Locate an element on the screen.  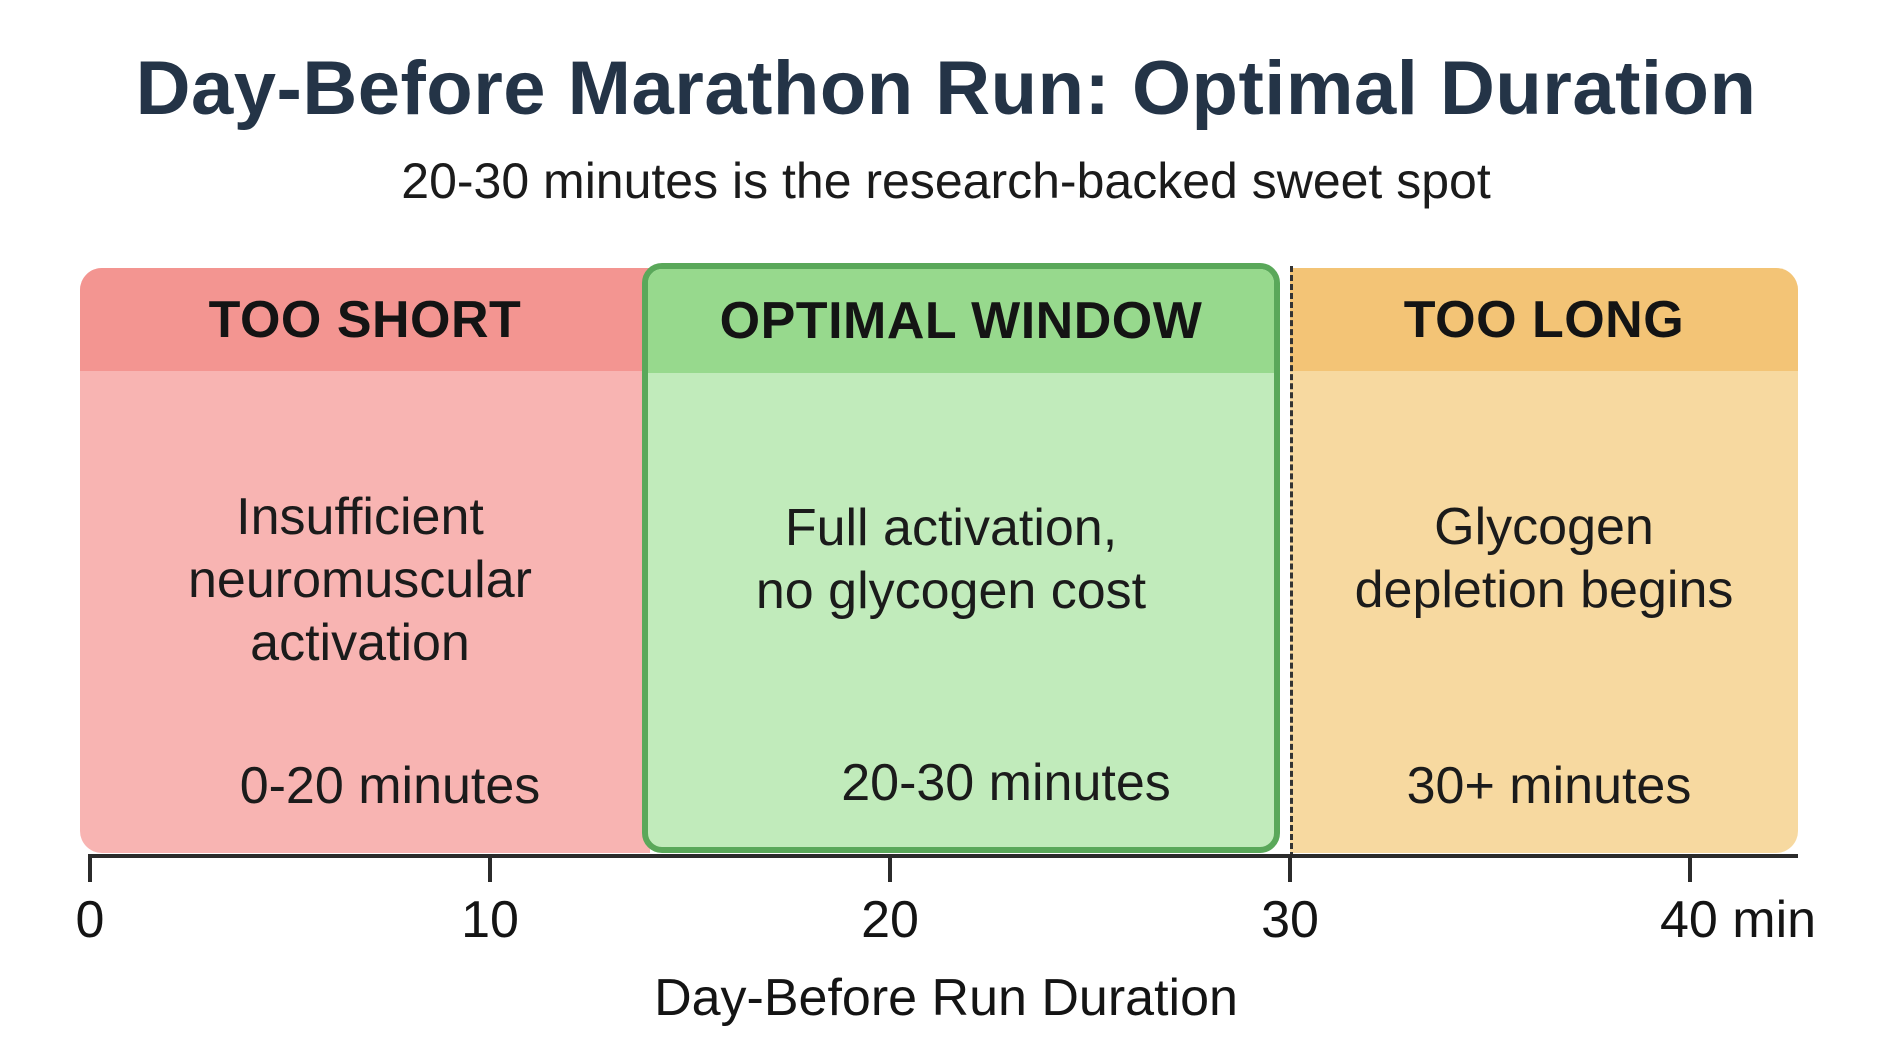
zone-description-optimal-window: Full activation, no glycogen cost is located at coordinates (961, 560).